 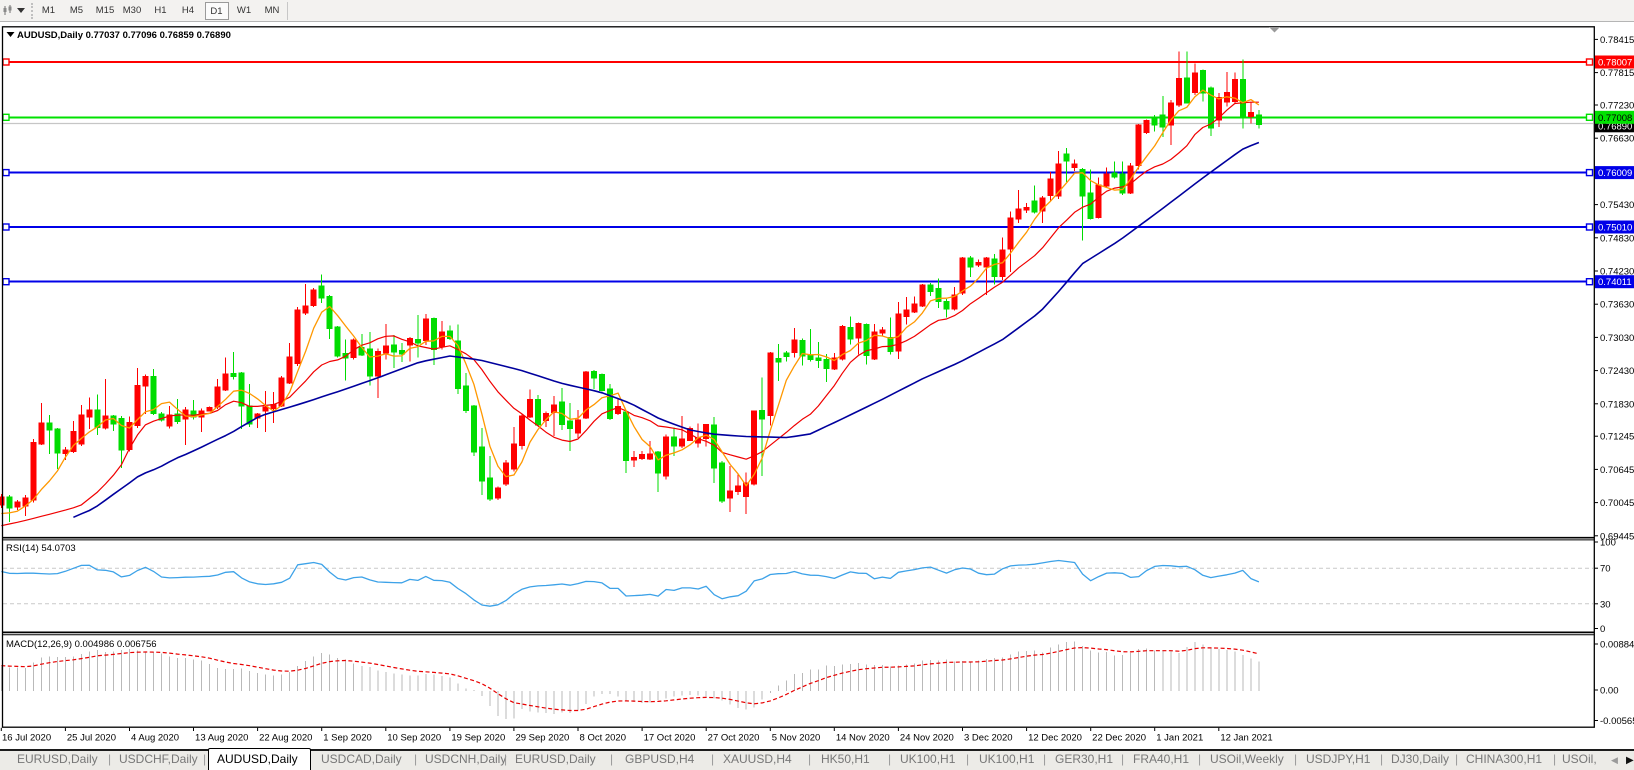 I want to click on svg-text: 0.00, so click(x=1609, y=691).